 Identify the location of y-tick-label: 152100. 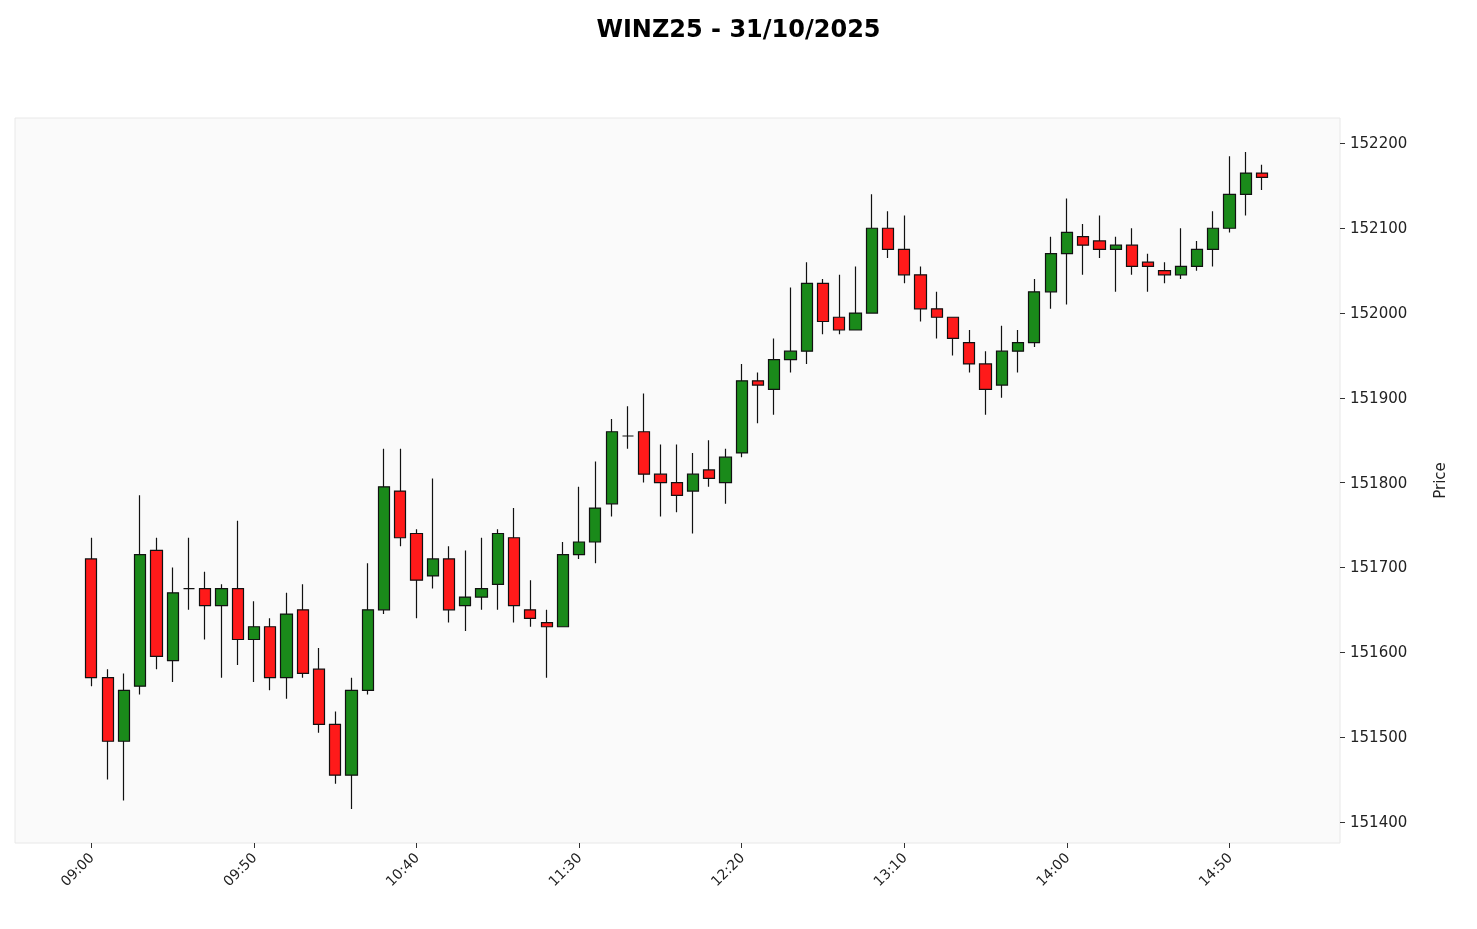
(1379, 228).